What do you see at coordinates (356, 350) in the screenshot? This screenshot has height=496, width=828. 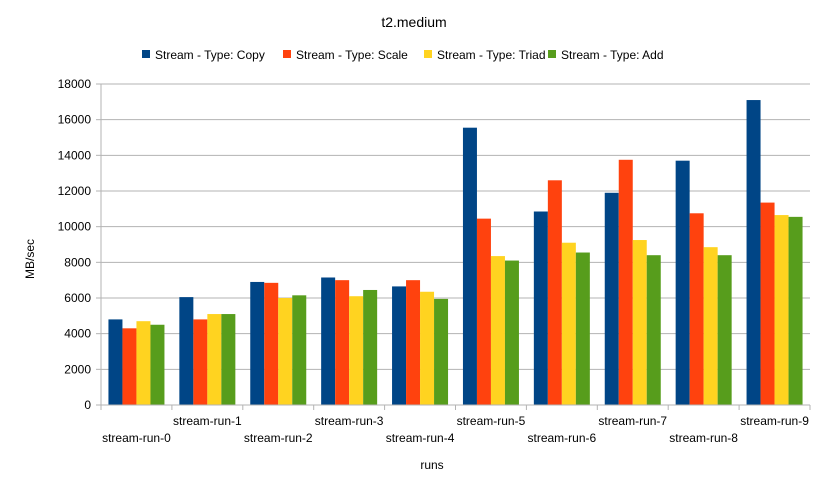 I see `bar-stream-run-3-triad` at bounding box center [356, 350].